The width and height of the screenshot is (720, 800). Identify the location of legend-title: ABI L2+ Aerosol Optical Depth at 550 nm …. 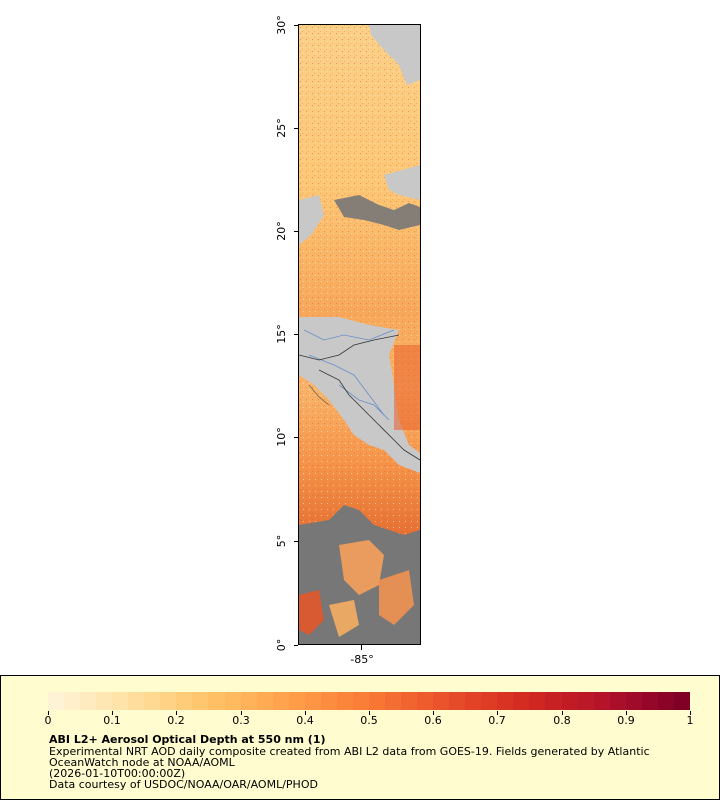
(187, 739).